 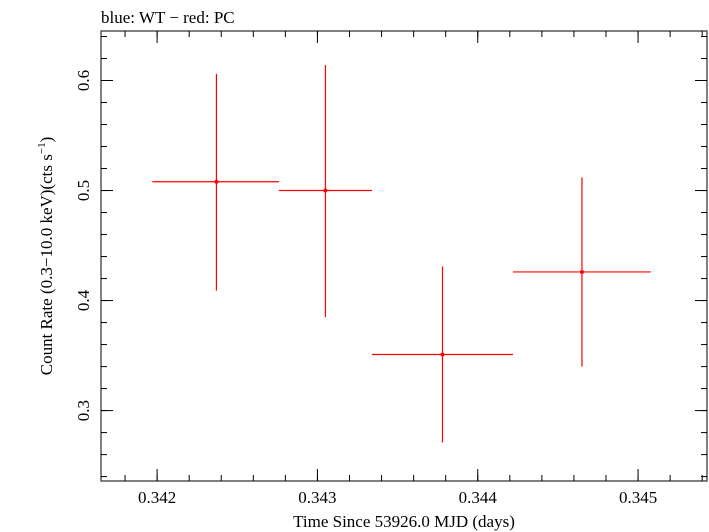 I want to click on y-axis-label-main: Count Rate (0.3−10.0 keV)(cts s, so click(x=46, y=264).